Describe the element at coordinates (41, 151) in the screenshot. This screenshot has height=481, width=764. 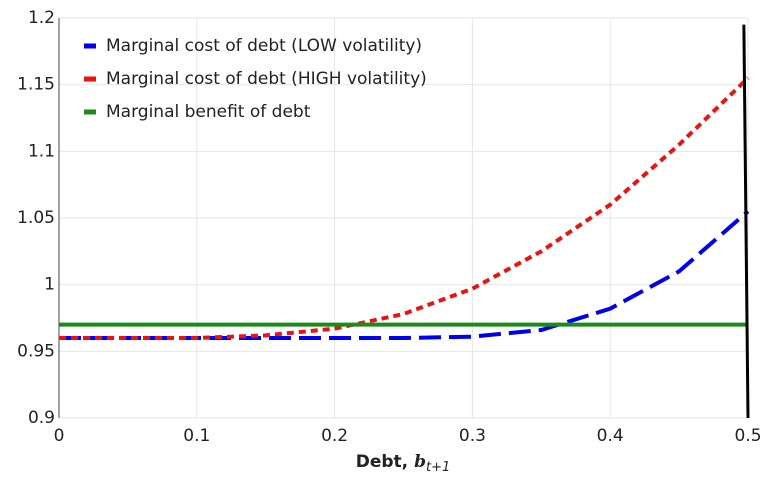
I see `y-tick-label: 1.1` at that location.